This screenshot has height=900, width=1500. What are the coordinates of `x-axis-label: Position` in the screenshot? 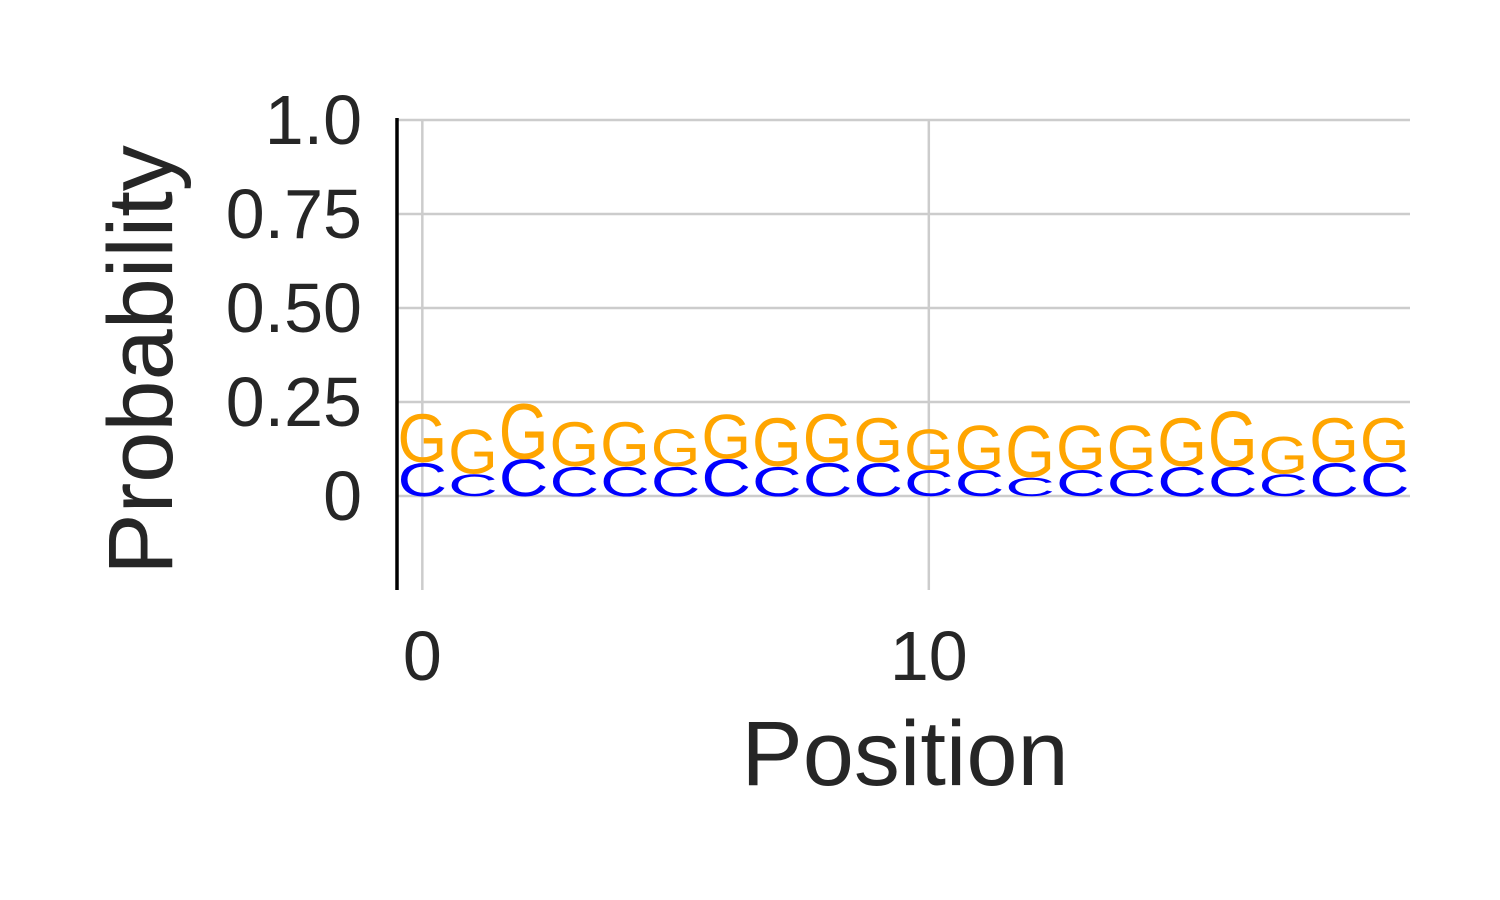 It's located at (904, 754).